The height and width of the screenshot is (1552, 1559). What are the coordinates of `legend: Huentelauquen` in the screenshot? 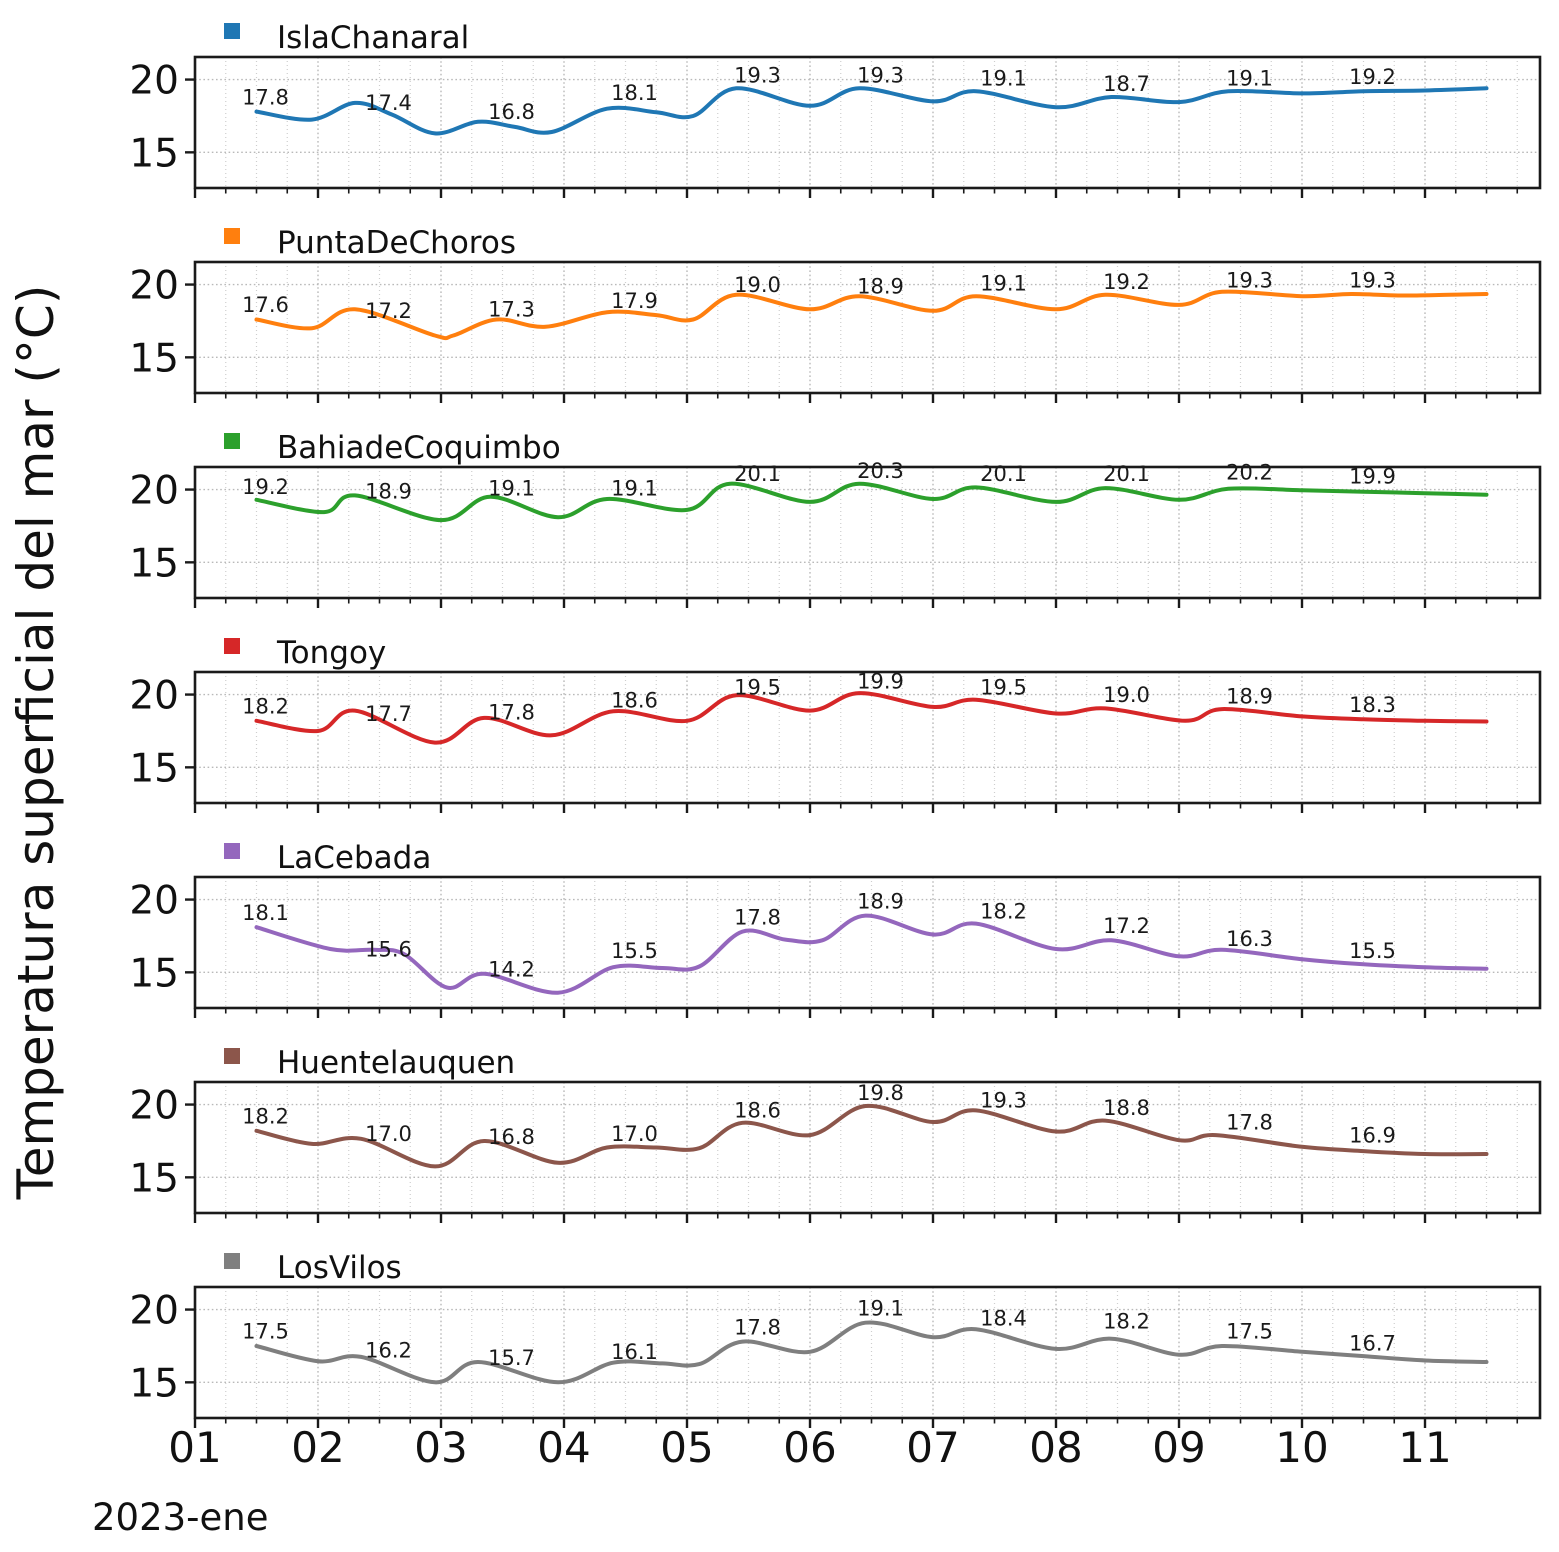 It's located at (369, 1063).